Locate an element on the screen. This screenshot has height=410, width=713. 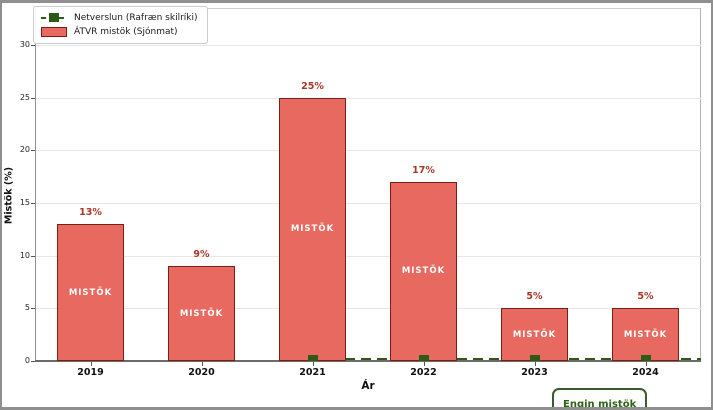
y-tick-label: 20 is located at coordinates (24, 149).